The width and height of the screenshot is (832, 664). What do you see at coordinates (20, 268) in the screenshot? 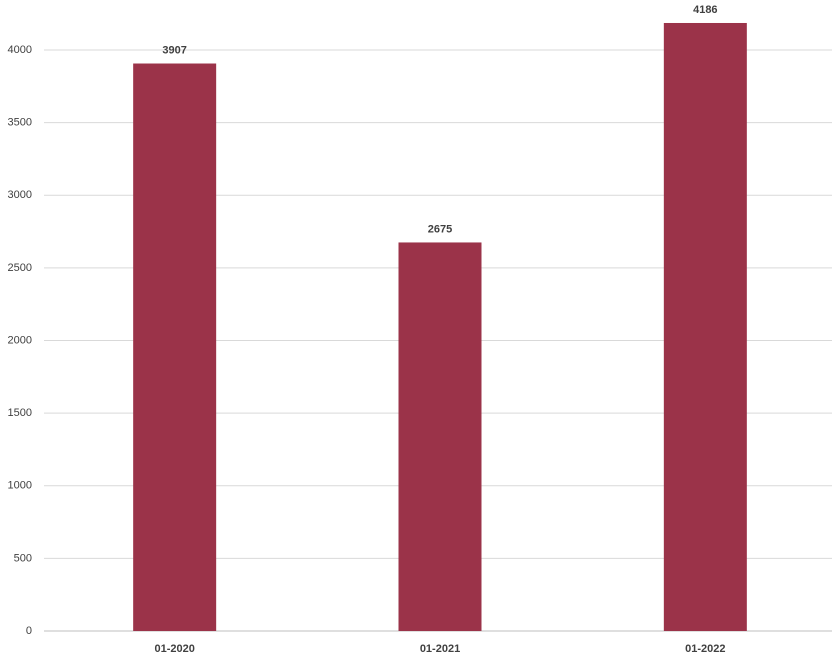
I see `y-tick-label: 2500` at bounding box center [20, 268].